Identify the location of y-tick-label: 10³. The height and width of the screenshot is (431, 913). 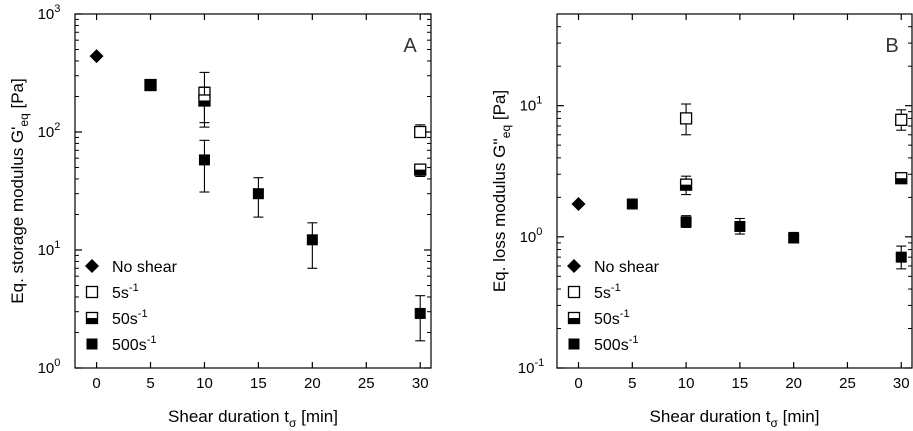
(49, 13).